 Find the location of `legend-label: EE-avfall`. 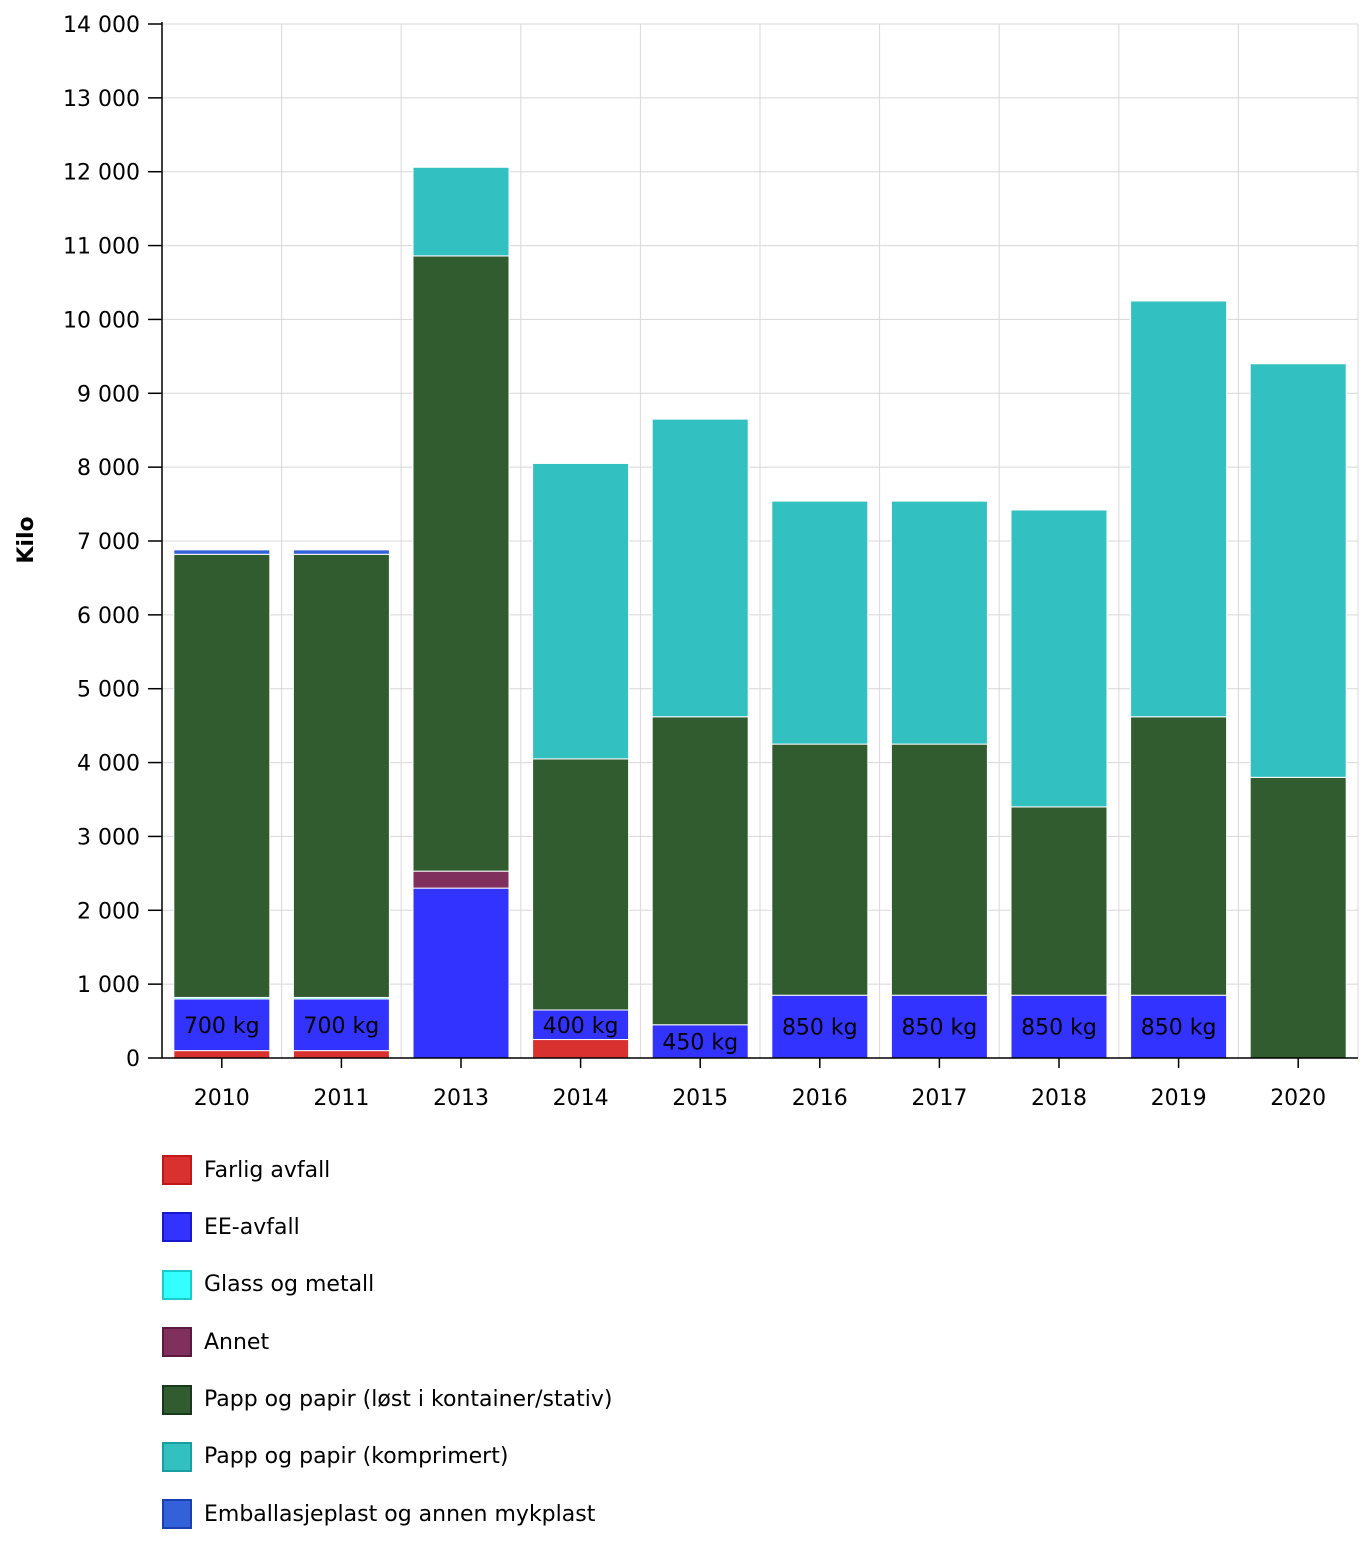

legend-label: EE-avfall is located at coordinates (252, 1227).